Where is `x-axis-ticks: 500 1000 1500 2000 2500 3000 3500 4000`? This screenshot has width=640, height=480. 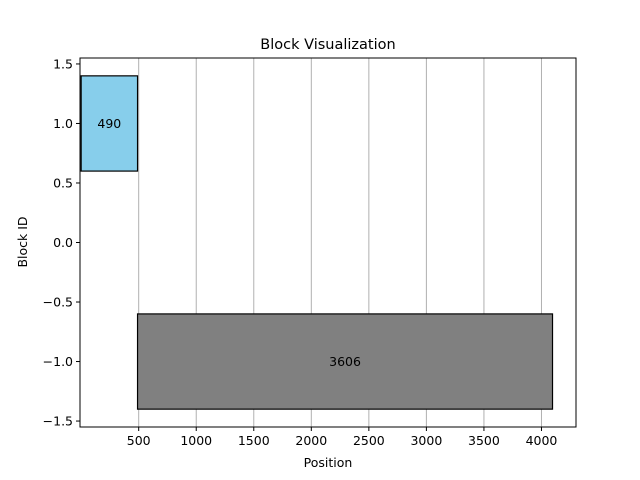
x-axis-ticks: 500 1000 1500 2000 2500 3000 3500 4000 is located at coordinates (342, 437).